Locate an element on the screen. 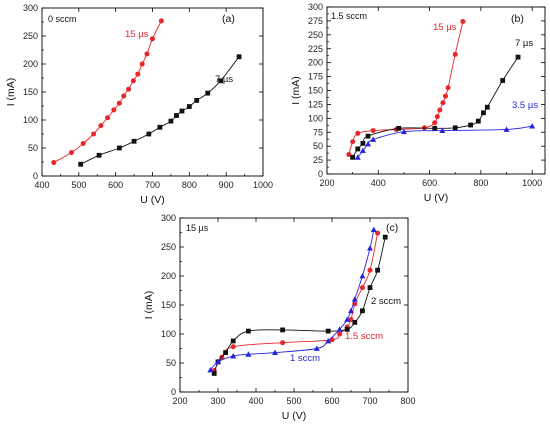 This screenshot has height=425, width=550. series-label: 1 sccm is located at coordinates (305, 358).